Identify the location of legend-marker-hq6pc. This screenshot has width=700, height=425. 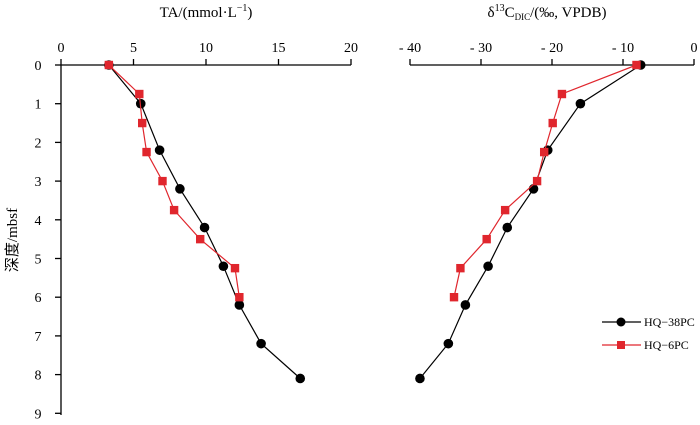
(621, 345).